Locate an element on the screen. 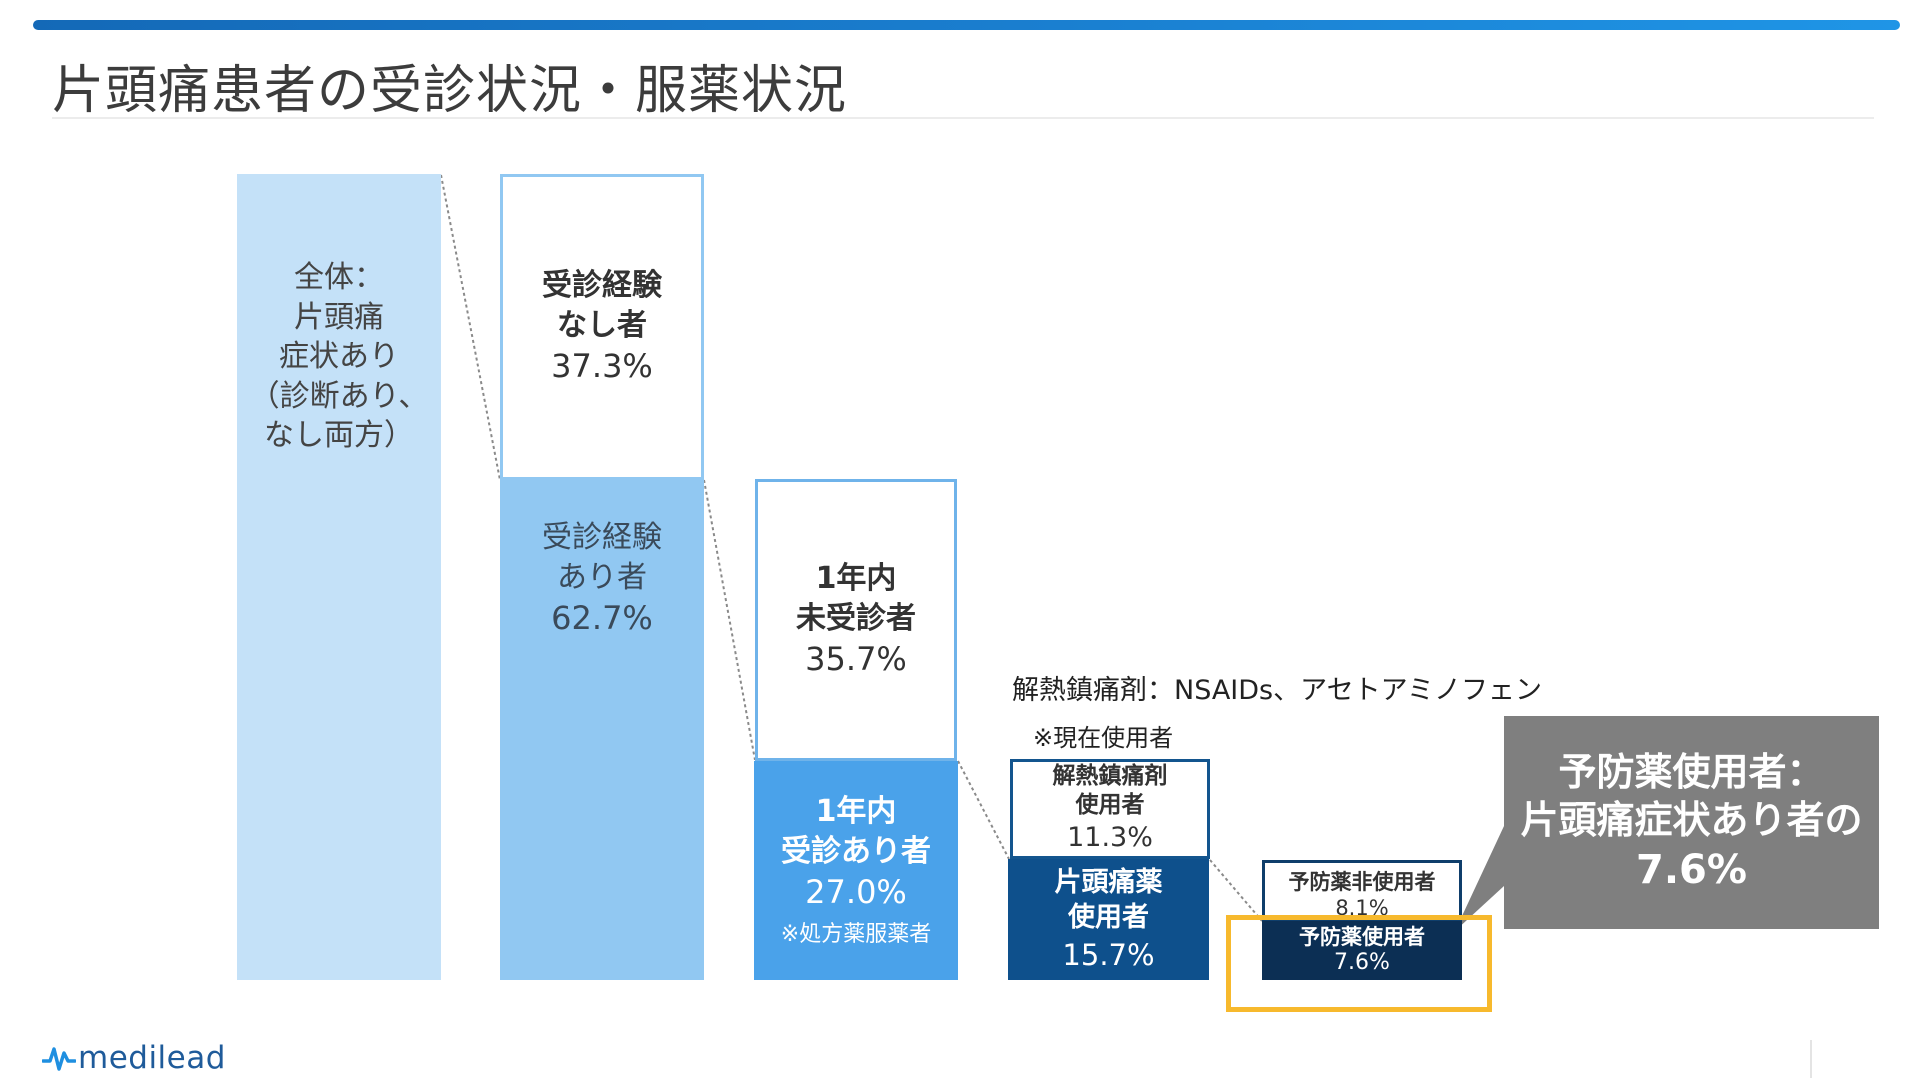 This screenshot has width=1919, height=1079. medilead-logo: medilead is located at coordinates (134, 1058).